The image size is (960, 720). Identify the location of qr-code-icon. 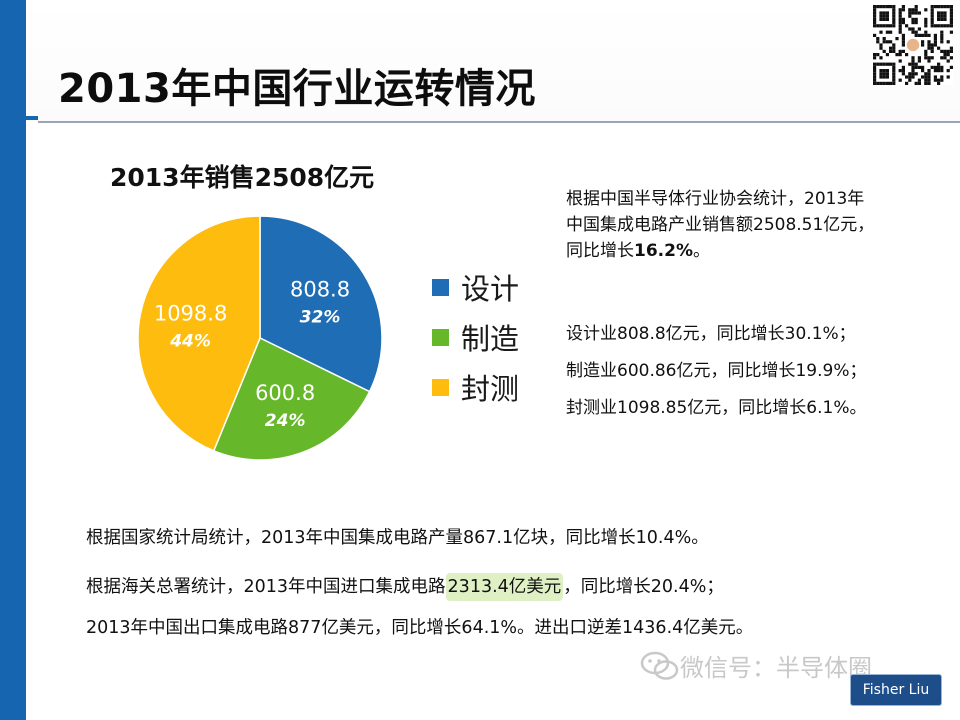
(913, 45).